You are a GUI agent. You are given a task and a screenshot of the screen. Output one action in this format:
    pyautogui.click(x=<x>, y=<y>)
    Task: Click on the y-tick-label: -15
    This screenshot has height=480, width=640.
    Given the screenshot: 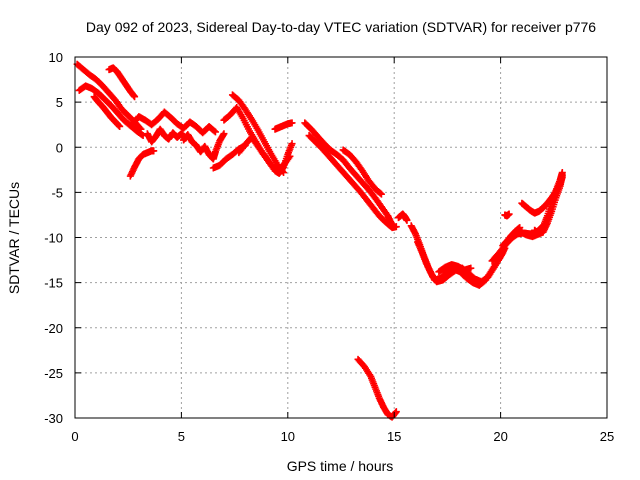 What is the action you would take?
    pyautogui.click(x=53, y=283)
    